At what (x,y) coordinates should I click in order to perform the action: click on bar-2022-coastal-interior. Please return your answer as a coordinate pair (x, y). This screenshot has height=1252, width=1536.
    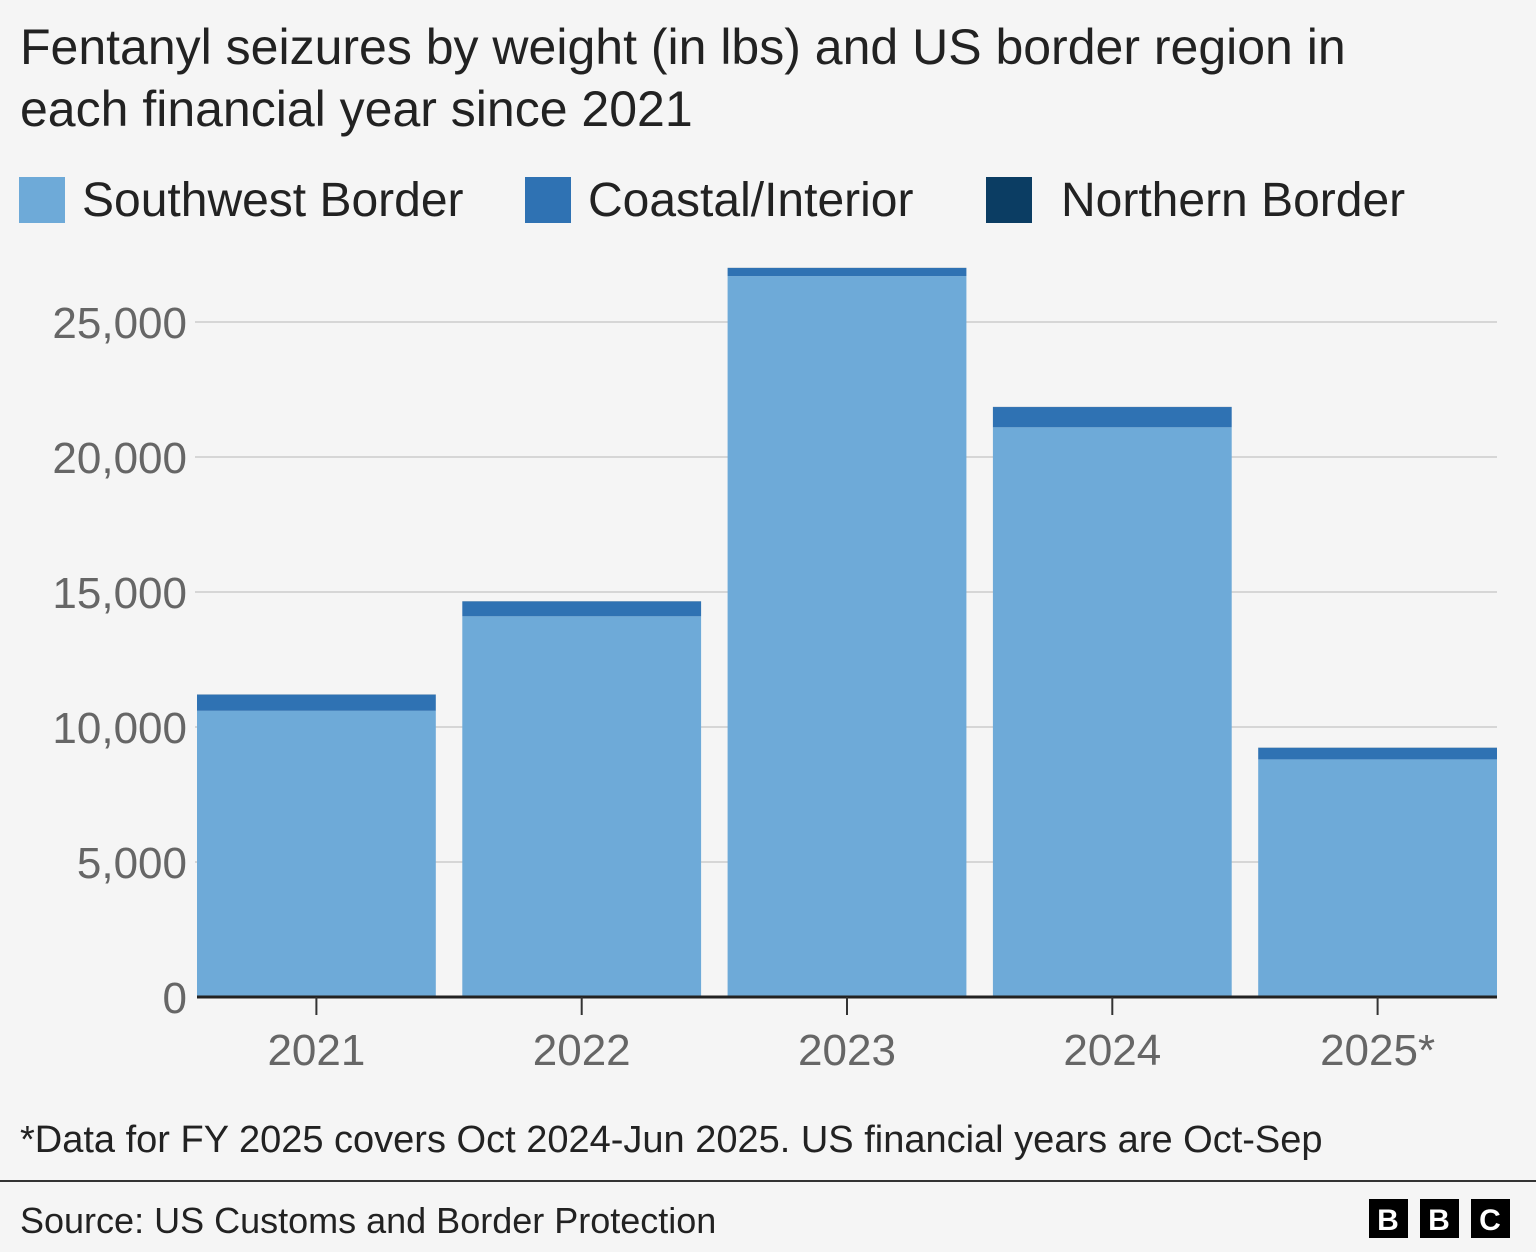
    Looking at the image, I should click on (582, 609).